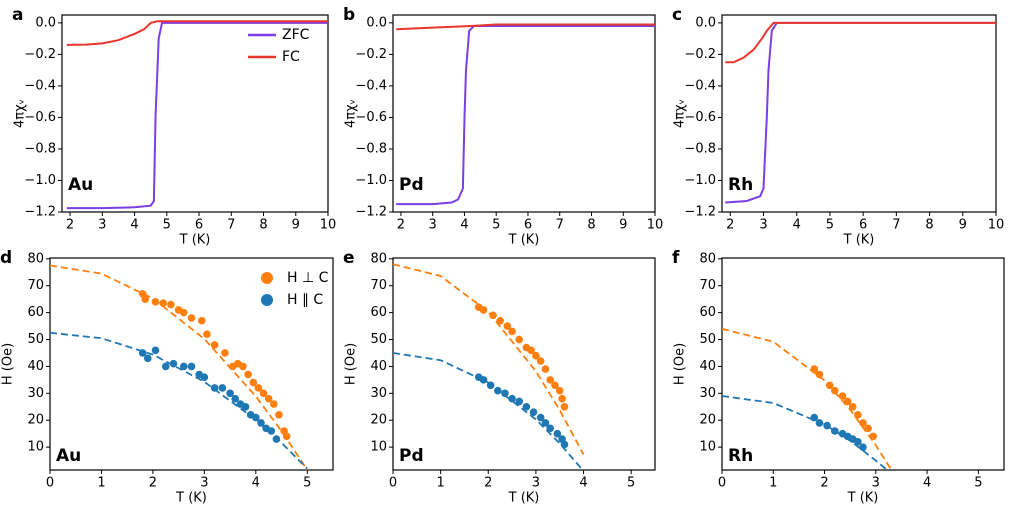 Image resolution: width=1011 pixels, height=513 pixels. Describe the element at coordinates (328, 225) in the screenshot. I see `x-tick-label: 10` at that location.